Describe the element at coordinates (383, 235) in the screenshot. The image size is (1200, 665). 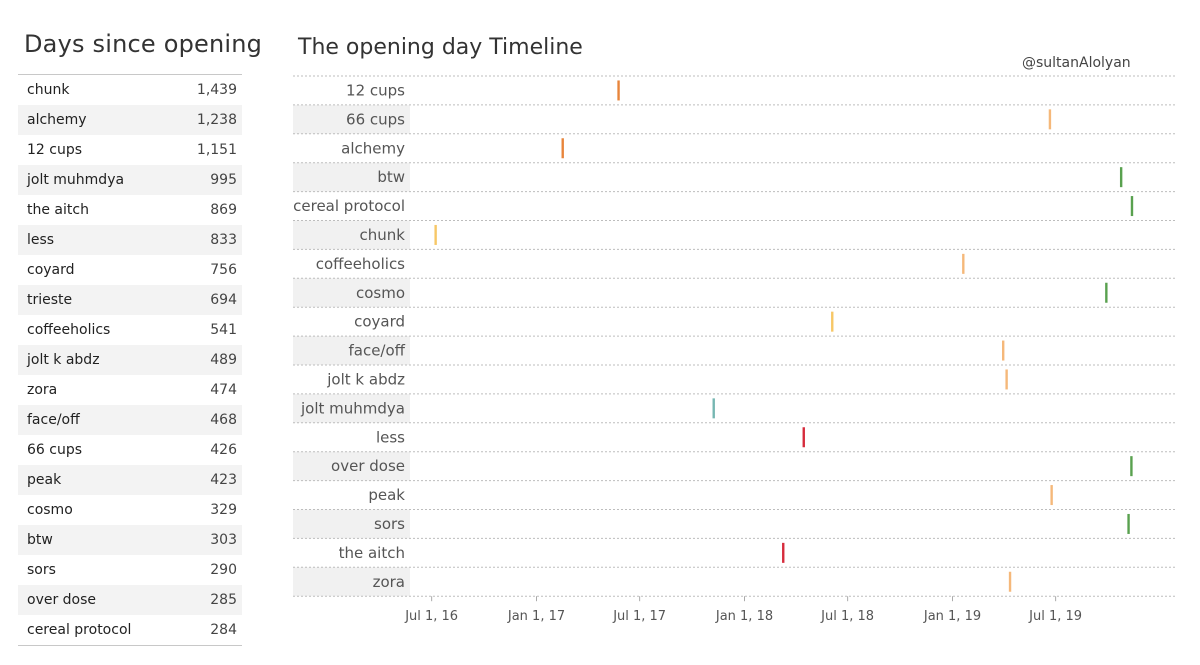
I see `category-label: chunk` at that location.